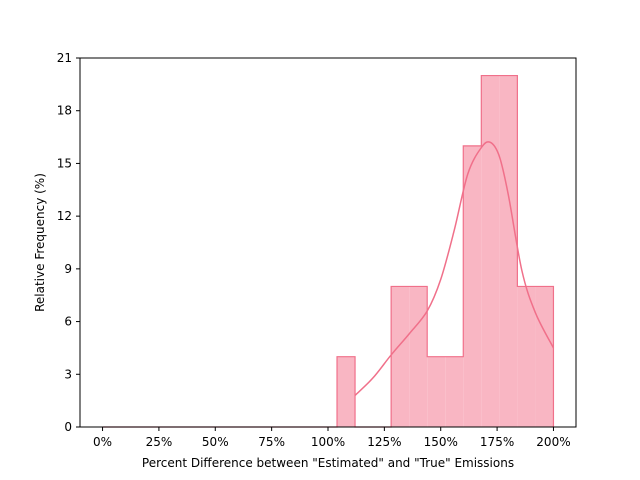  What do you see at coordinates (328, 442) in the screenshot?
I see `x-tick-label: 100%` at bounding box center [328, 442].